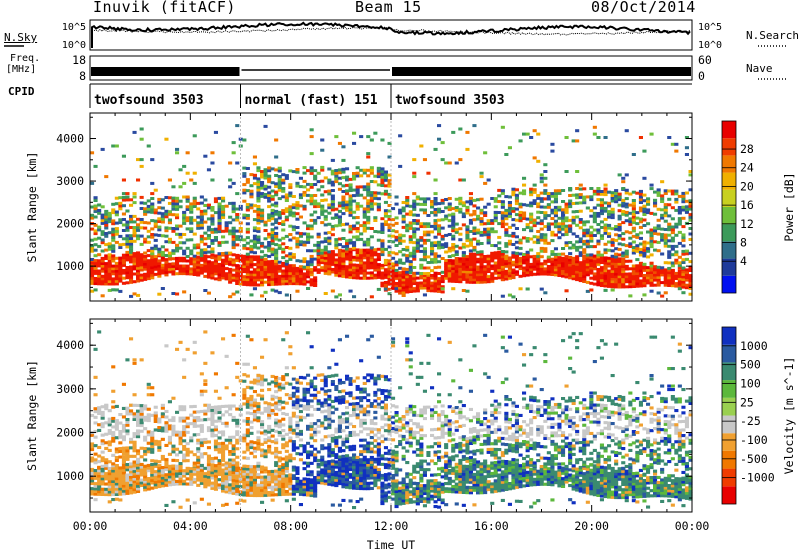 The height and width of the screenshot is (554, 800). What do you see at coordinates (747, 186) in the screenshot?
I see `power-colorbar-label: 20` at bounding box center [747, 186].